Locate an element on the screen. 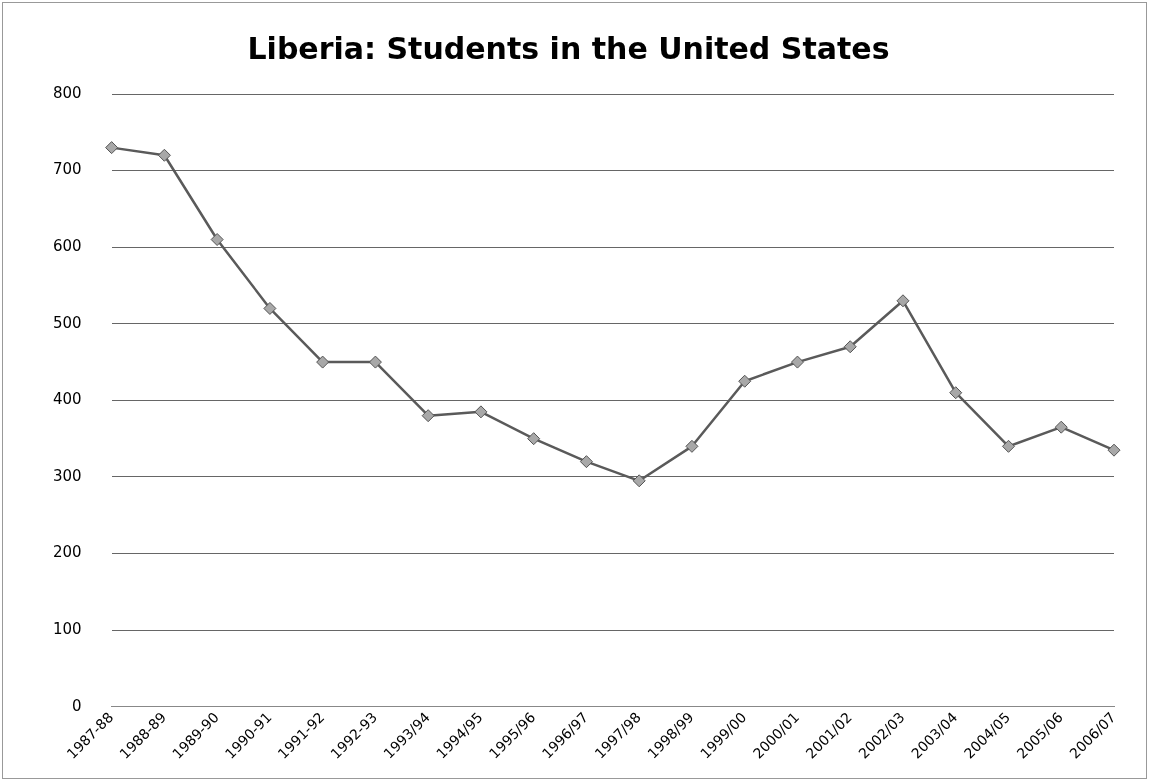  y-tick-label: 300 is located at coordinates (67, 475).